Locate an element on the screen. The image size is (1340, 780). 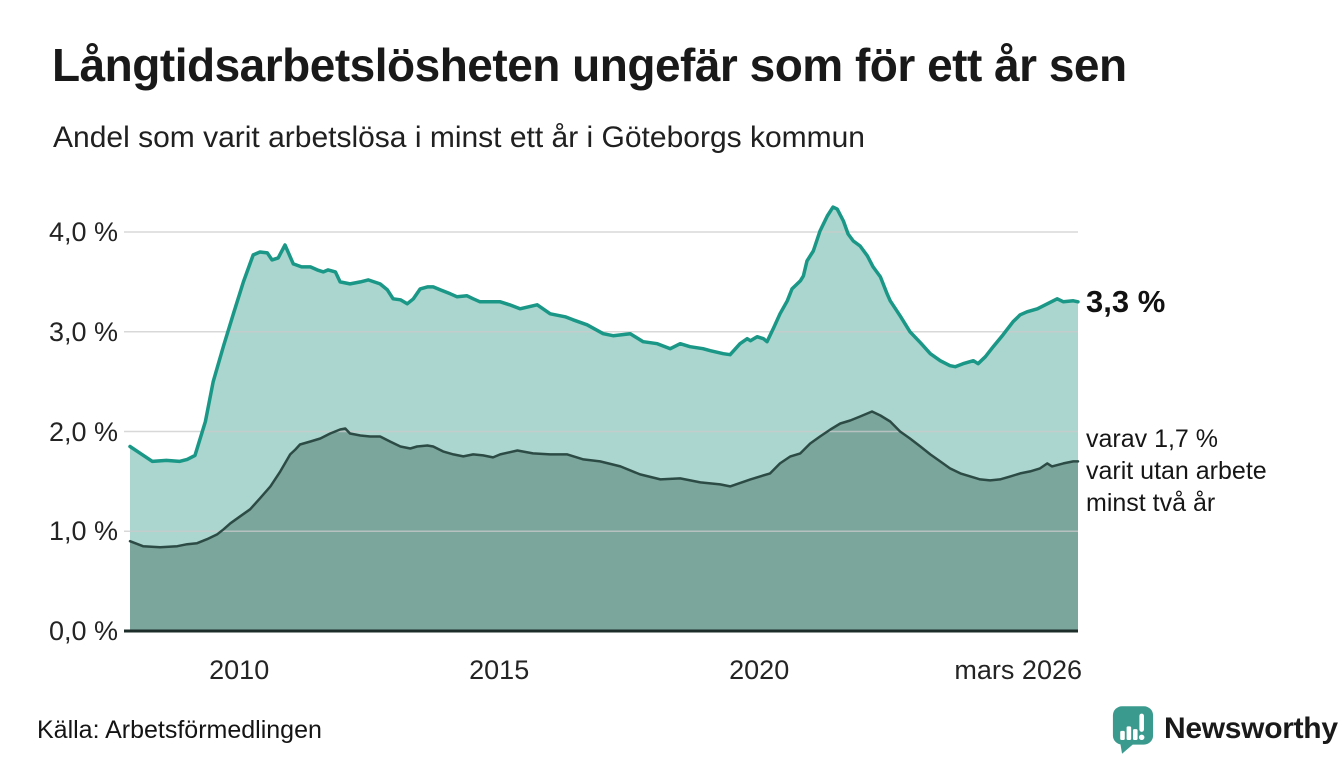
y-tick-label: 2,0 % is located at coordinates (83, 431).